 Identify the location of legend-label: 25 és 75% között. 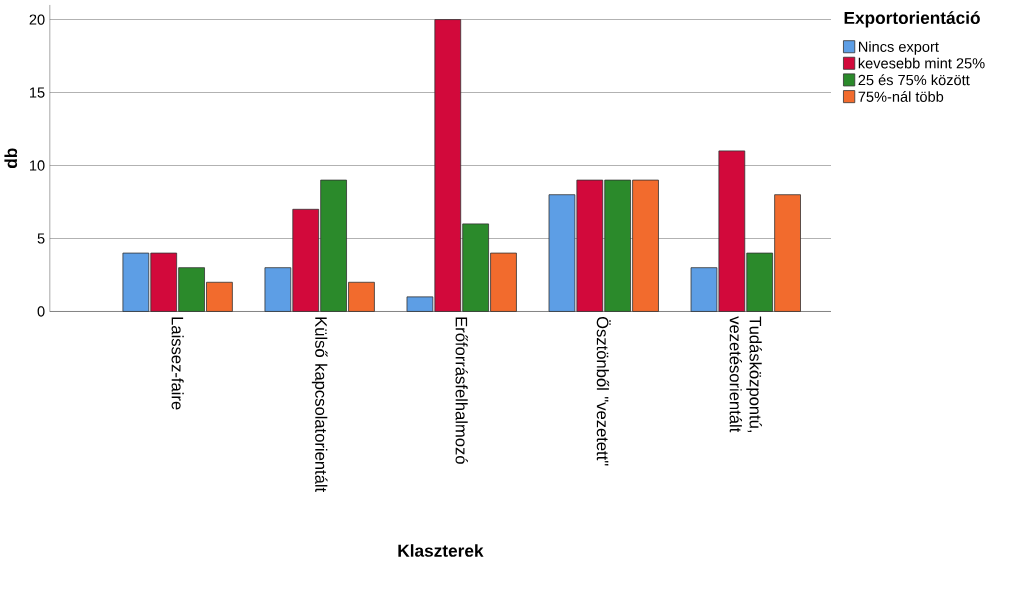
(914, 80).